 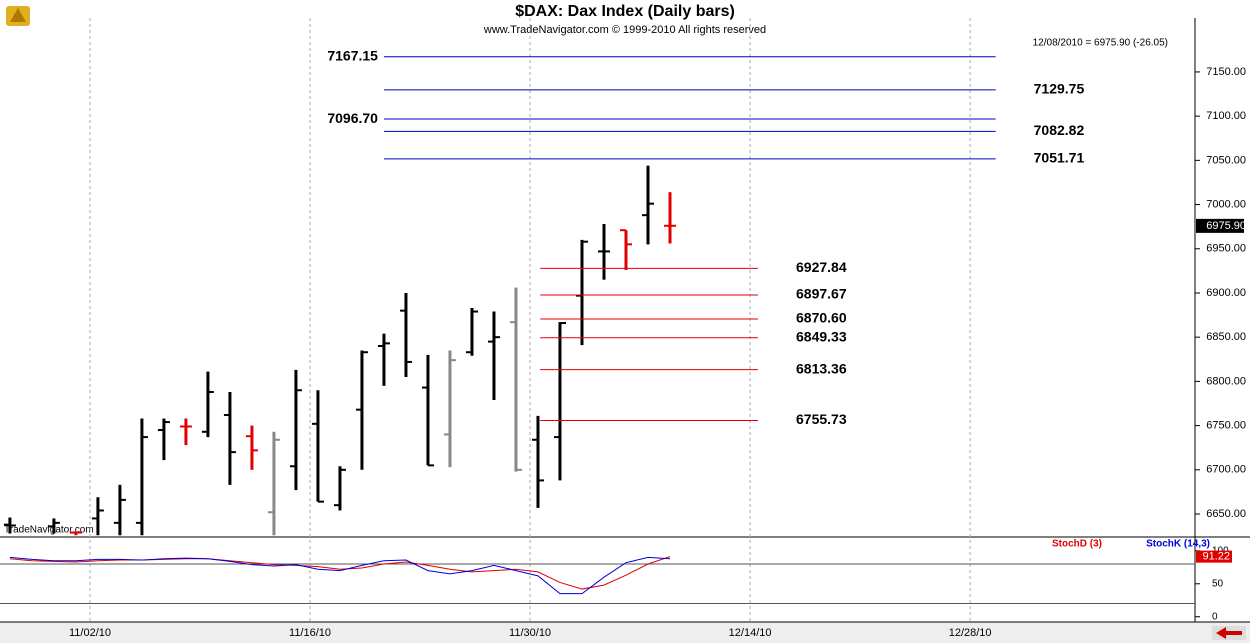 What do you see at coordinates (625, 11) in the screenshot?
I see `chart-title: $DAX: Dax Index (Daily bars)` at bounding box center [625, 11].